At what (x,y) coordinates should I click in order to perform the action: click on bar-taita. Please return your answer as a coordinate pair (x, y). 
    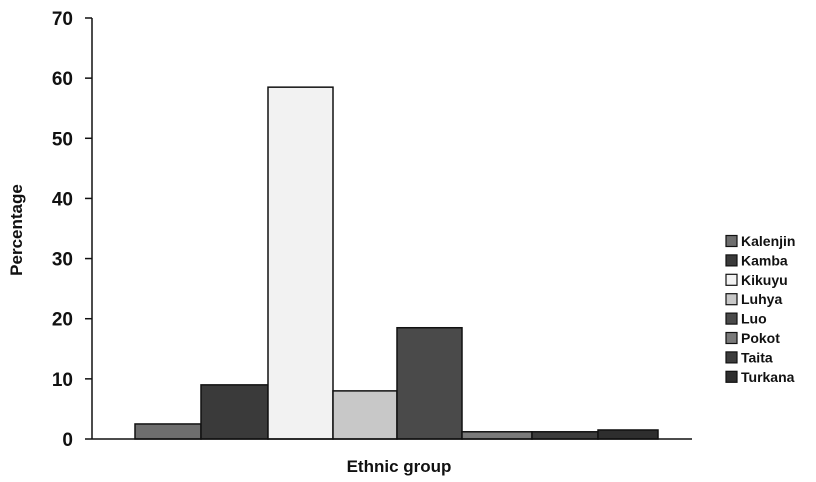
    Looking at the image, I should click on (565, 435).